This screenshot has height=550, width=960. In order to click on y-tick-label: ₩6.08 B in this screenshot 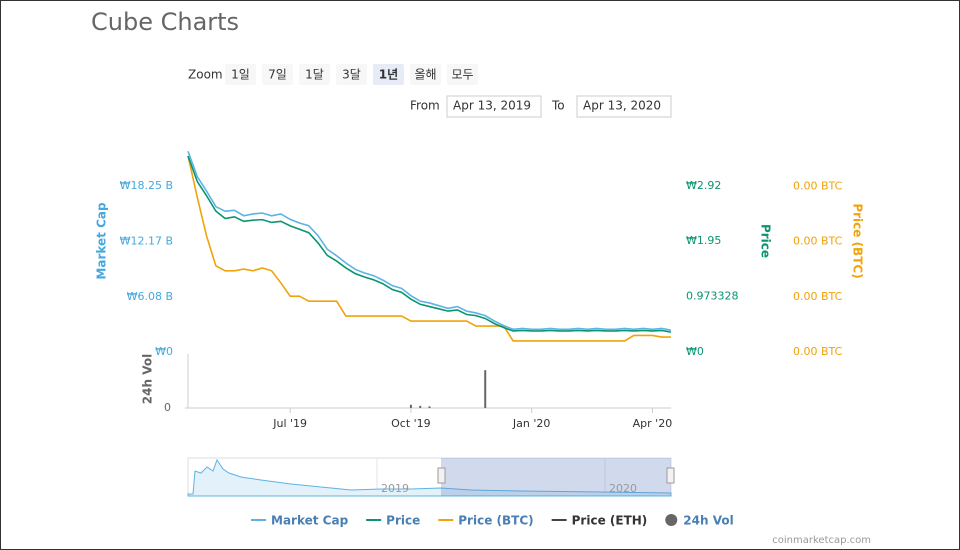, I will do `click(150, 296)`.